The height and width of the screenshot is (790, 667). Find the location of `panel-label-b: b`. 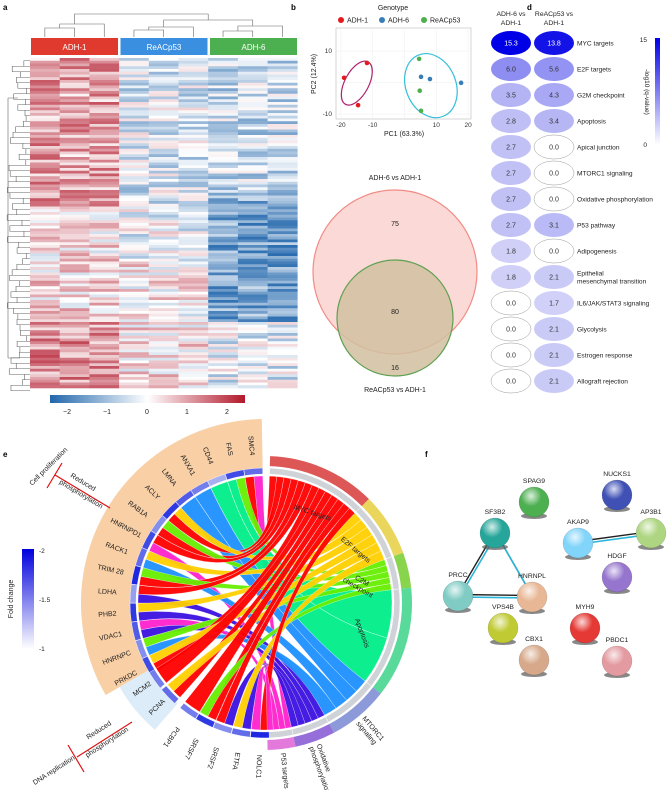

panel-label-b: b is located at coordinates (293, 7).